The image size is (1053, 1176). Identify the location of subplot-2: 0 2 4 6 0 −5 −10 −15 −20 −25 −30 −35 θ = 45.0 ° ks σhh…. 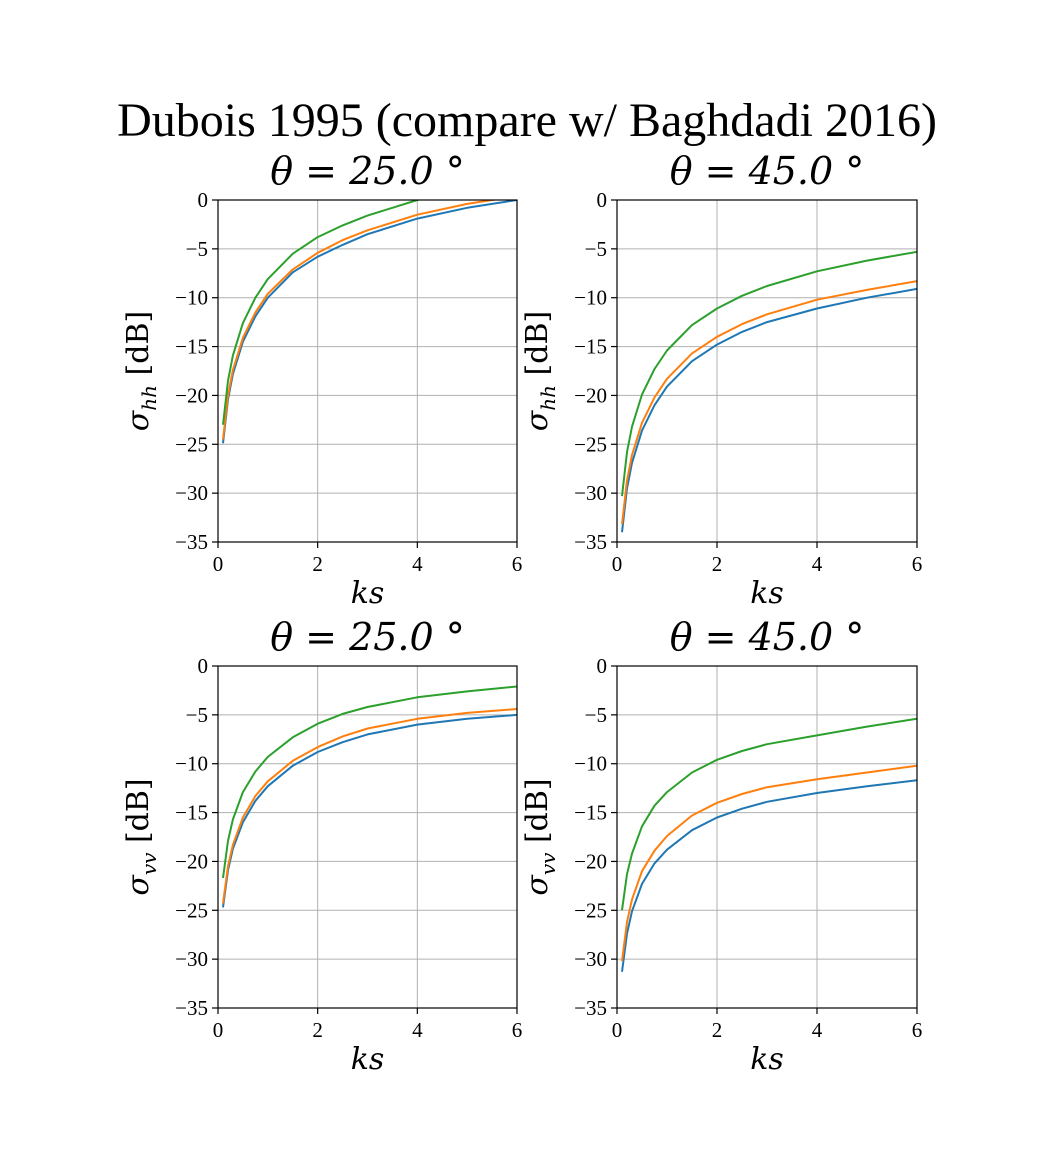
(721, 380).